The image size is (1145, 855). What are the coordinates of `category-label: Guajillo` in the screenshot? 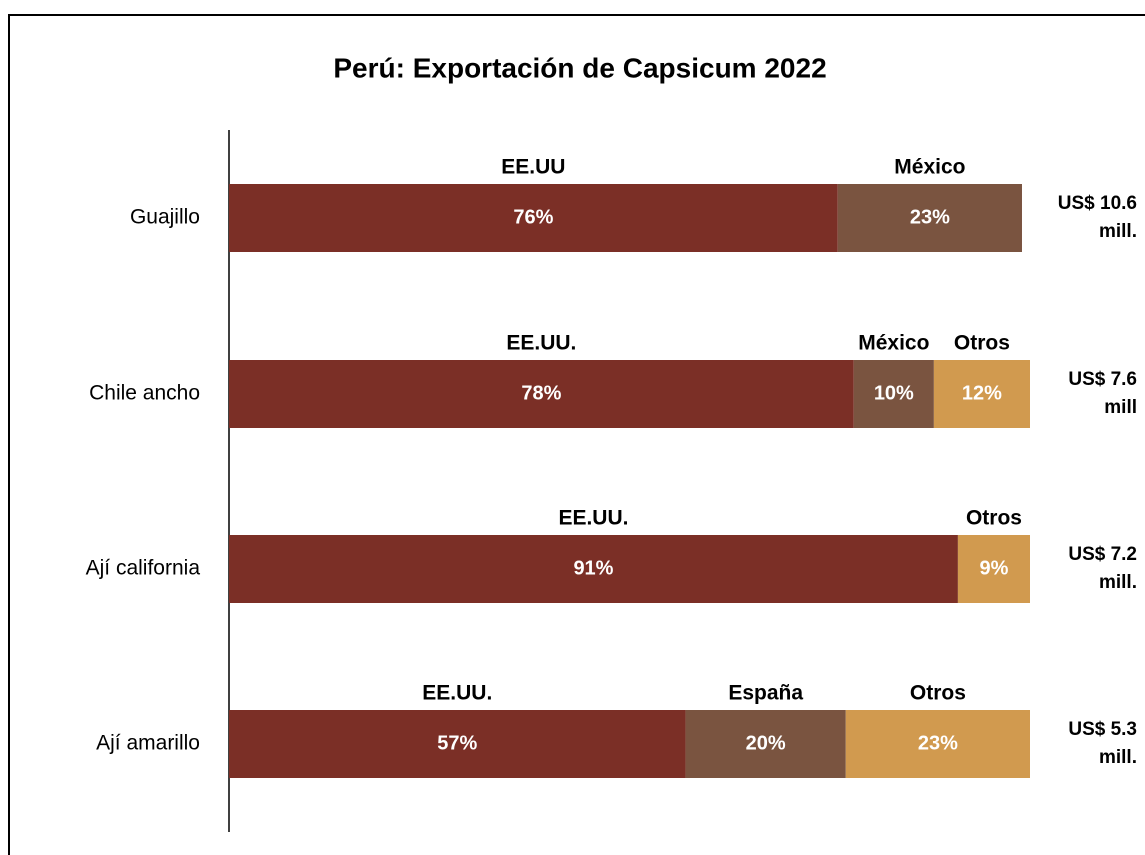 It's located at (165, 217).